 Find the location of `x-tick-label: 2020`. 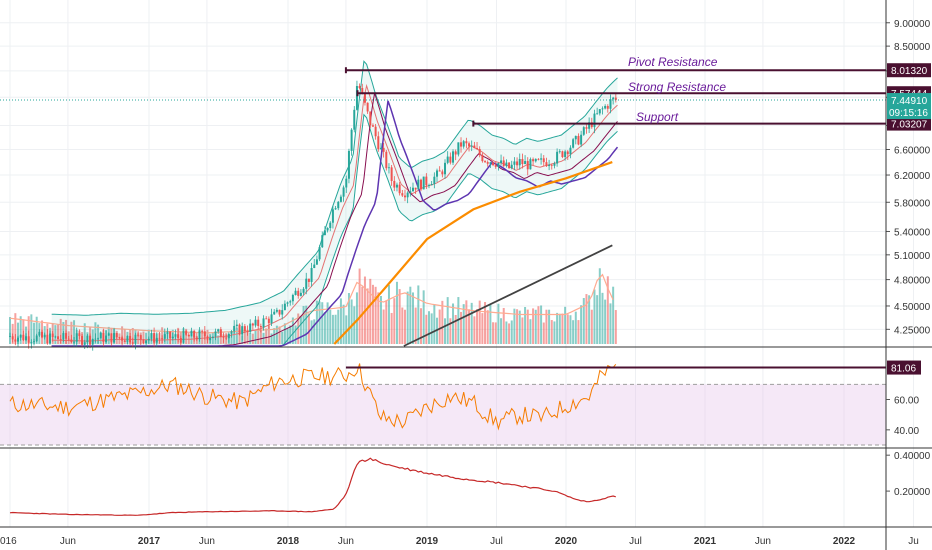

x-tick-label: 2020 is located at coordinates (566, 541).